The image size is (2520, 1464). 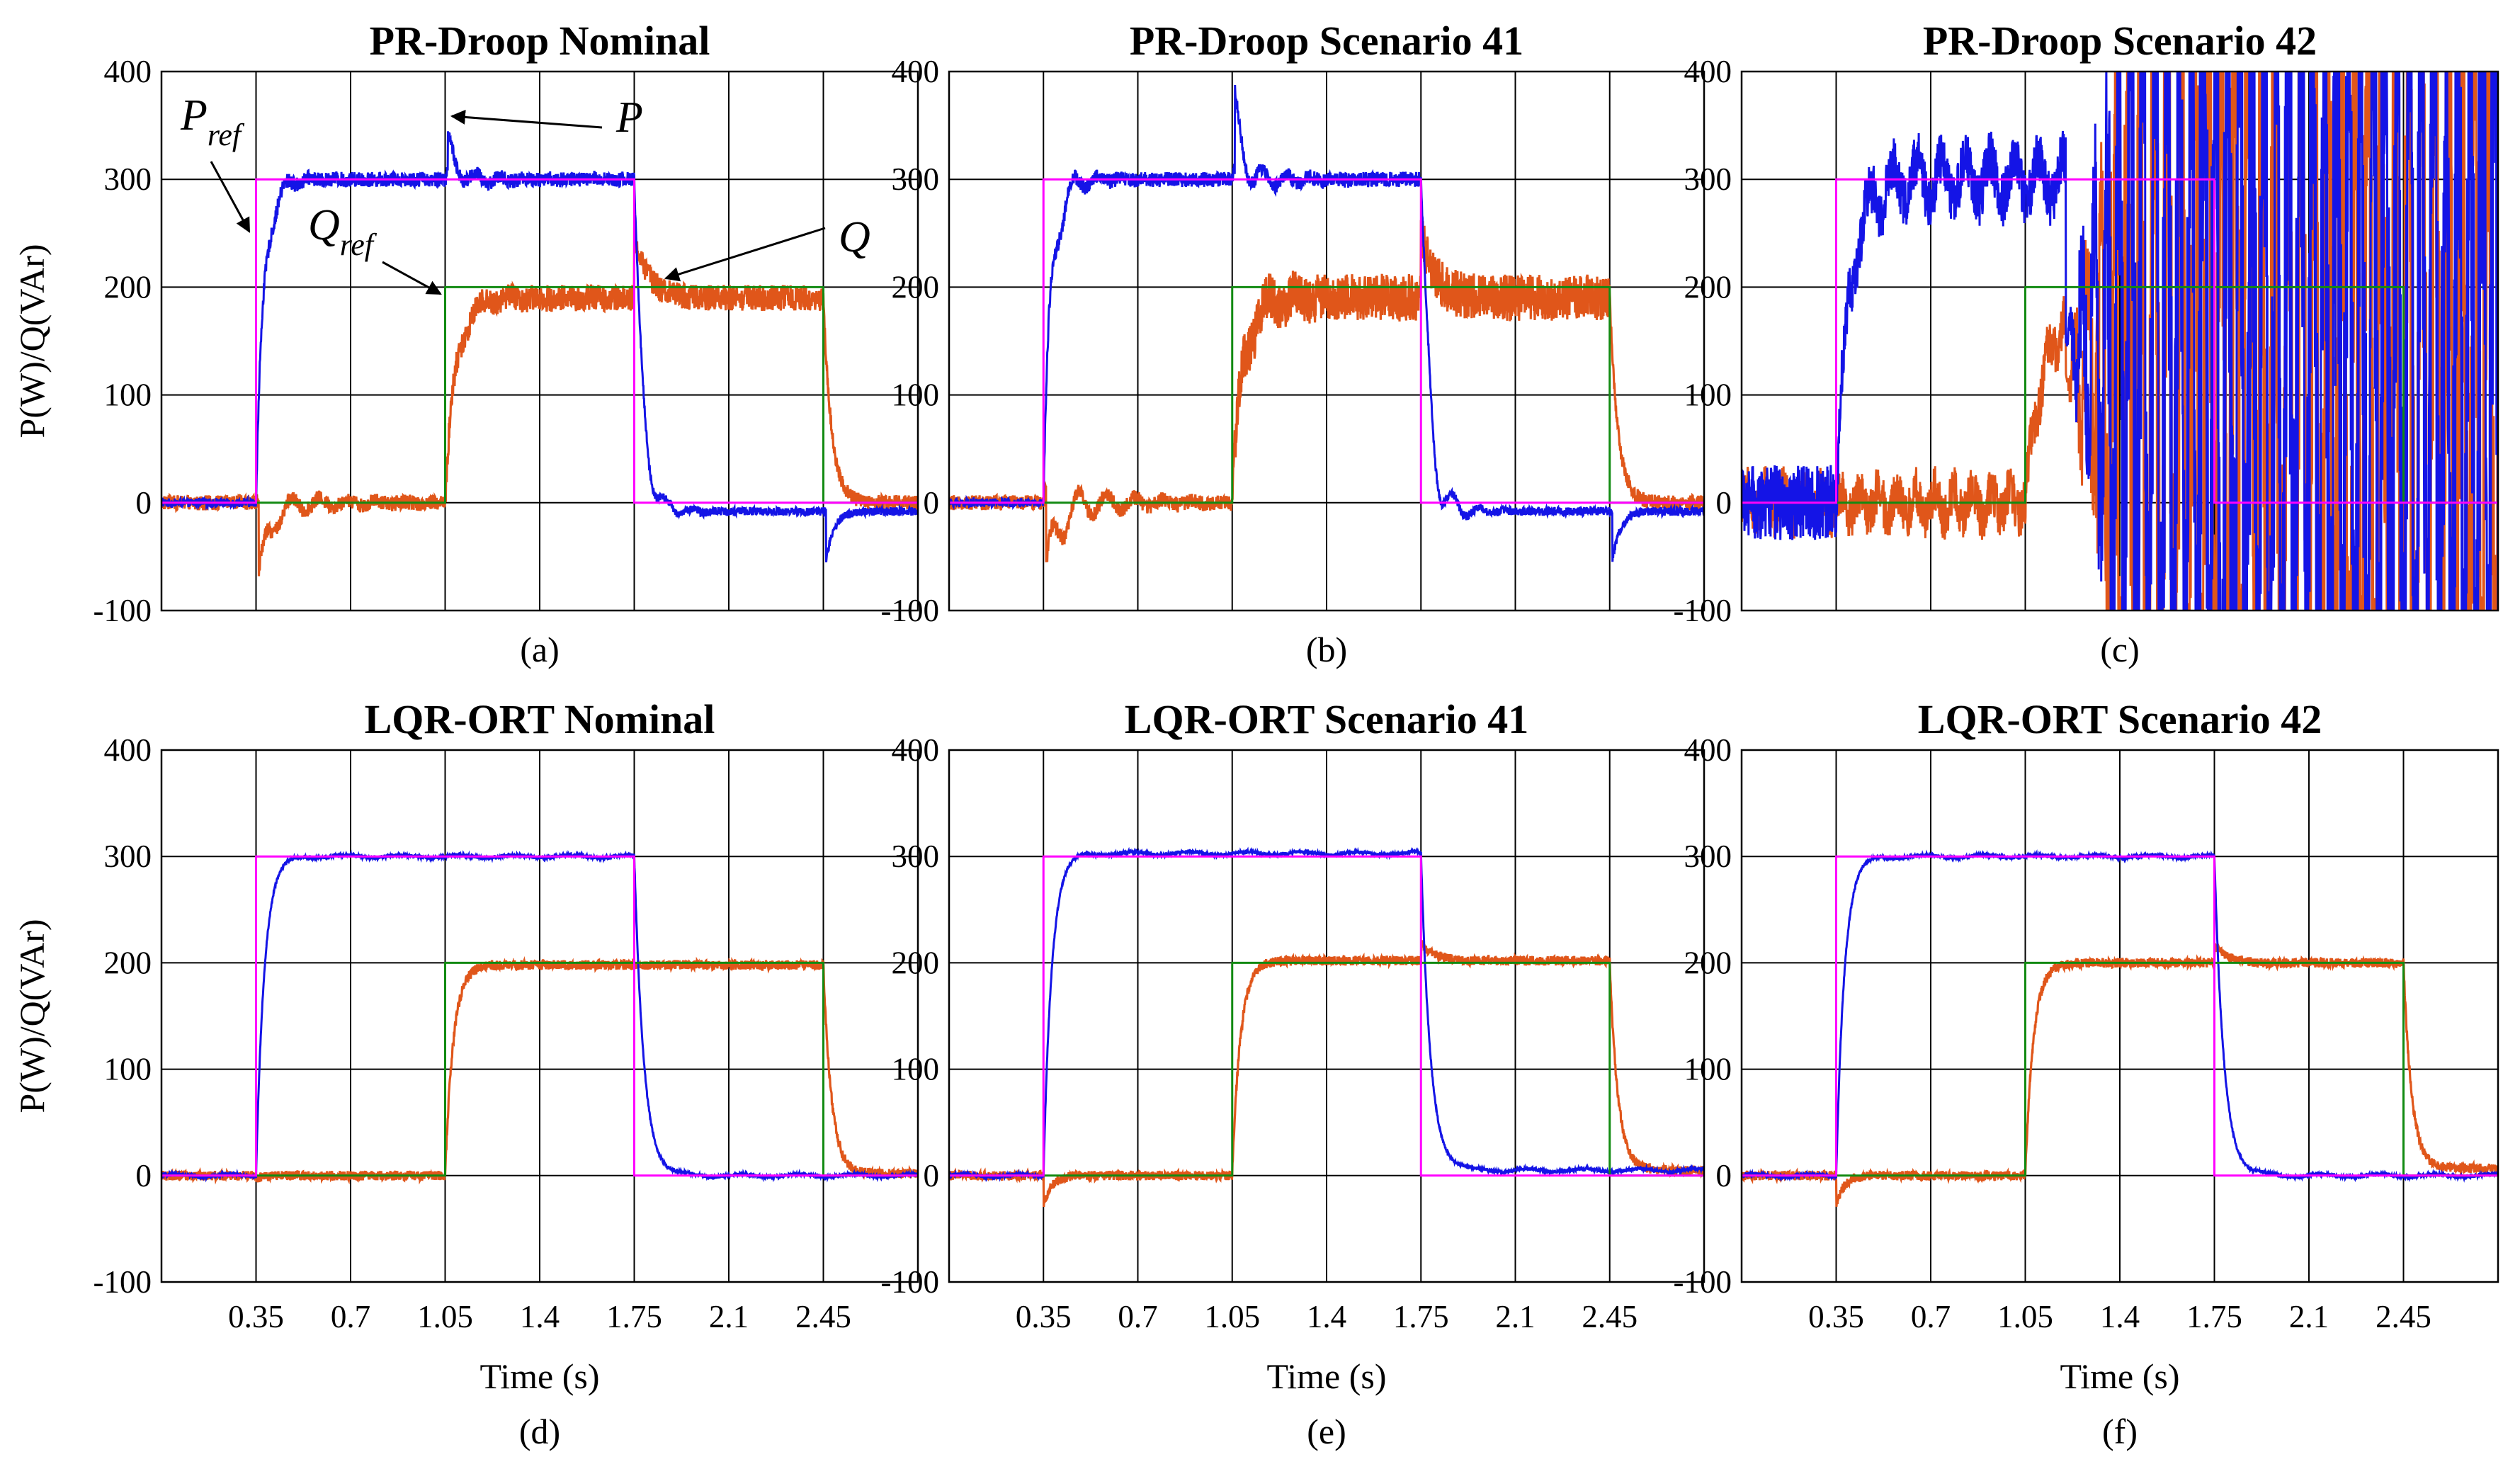 What do you see at coordinates (1327, 1431) in the screenshot?
I see `panel-caption: (e)` at bounding box center [1327, 1431].